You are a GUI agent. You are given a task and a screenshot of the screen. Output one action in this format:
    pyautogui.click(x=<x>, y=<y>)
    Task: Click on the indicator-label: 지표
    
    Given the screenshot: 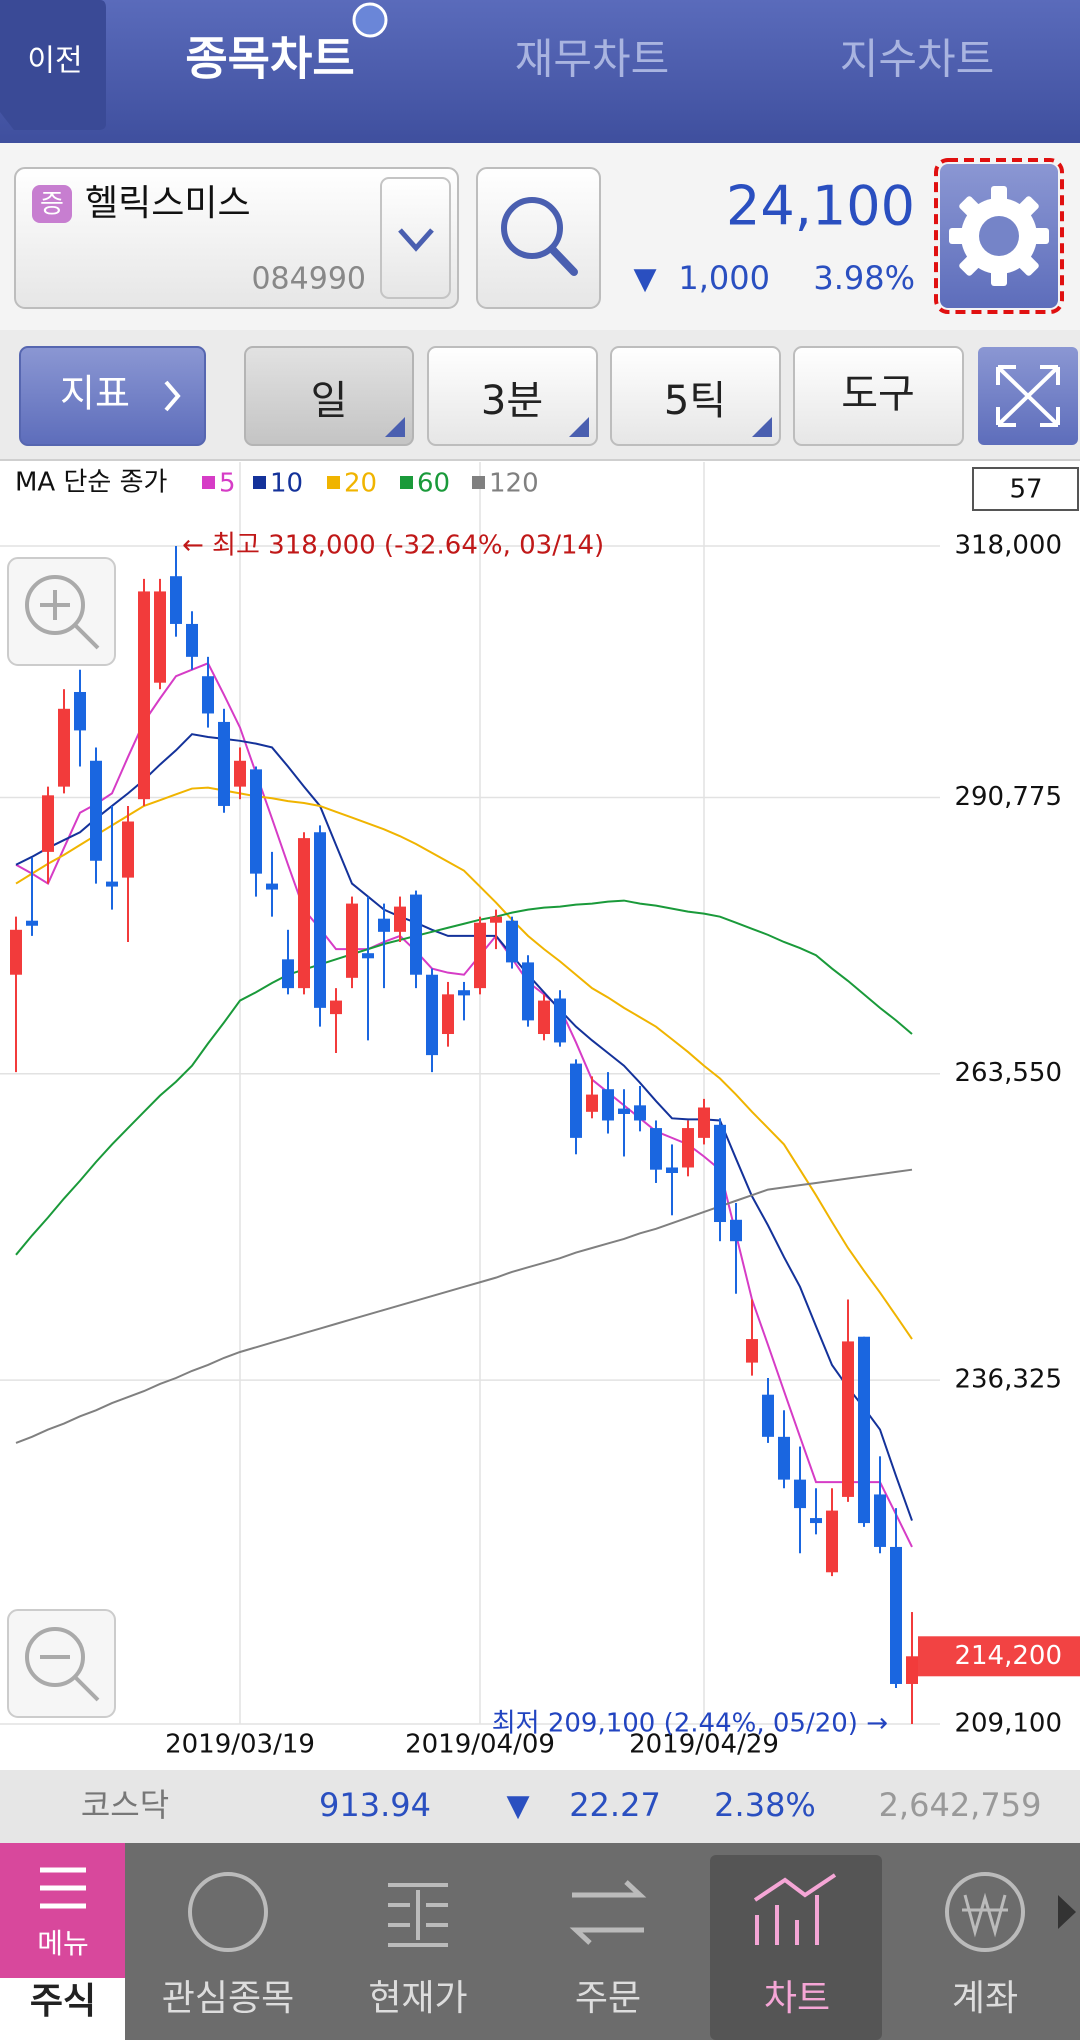 What is the action you would take?
    pyautogui.click(x=95, y=394)
    